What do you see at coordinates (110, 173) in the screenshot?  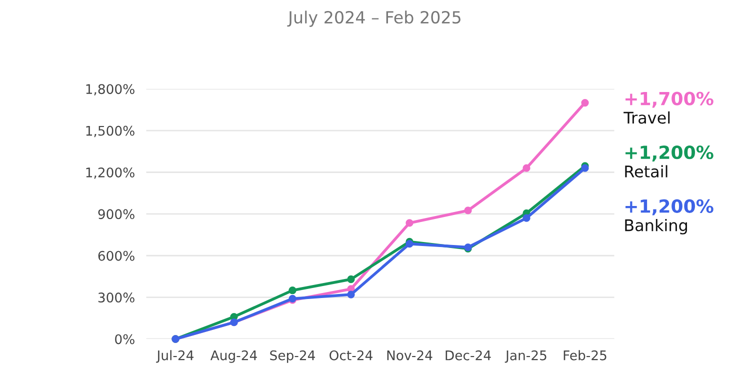 I see `y-tick-label: 1,200%` at bounding box center [110, 173].